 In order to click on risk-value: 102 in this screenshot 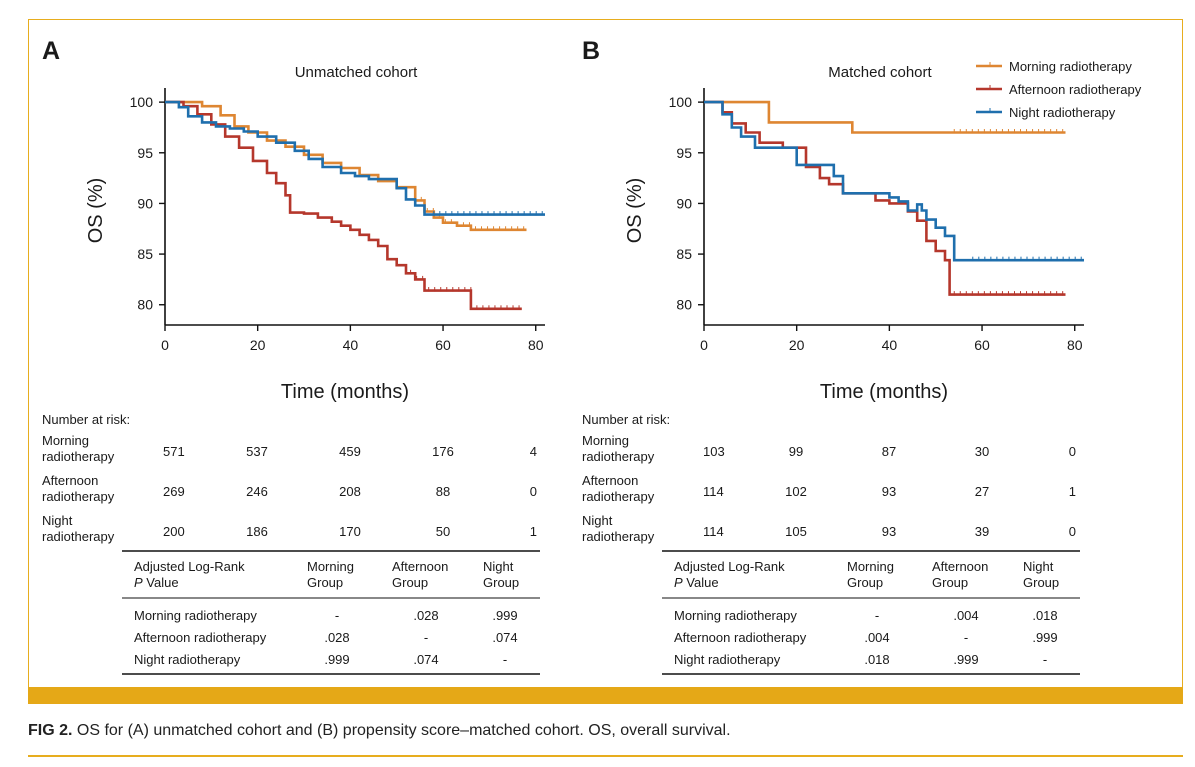, I will do `click(796, 491)`.